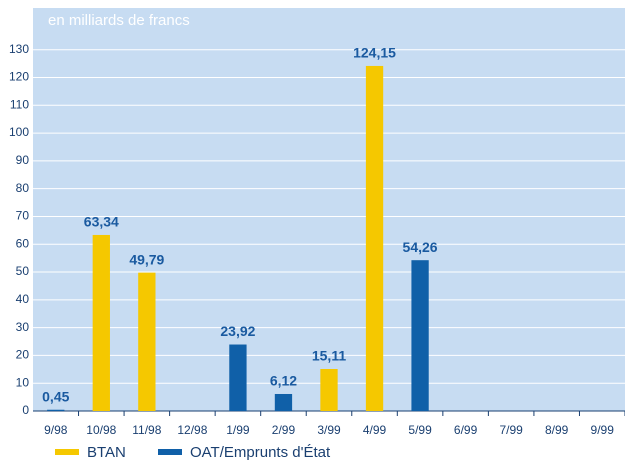  I want to click on y-tick-label: 110, so click(19, 104).